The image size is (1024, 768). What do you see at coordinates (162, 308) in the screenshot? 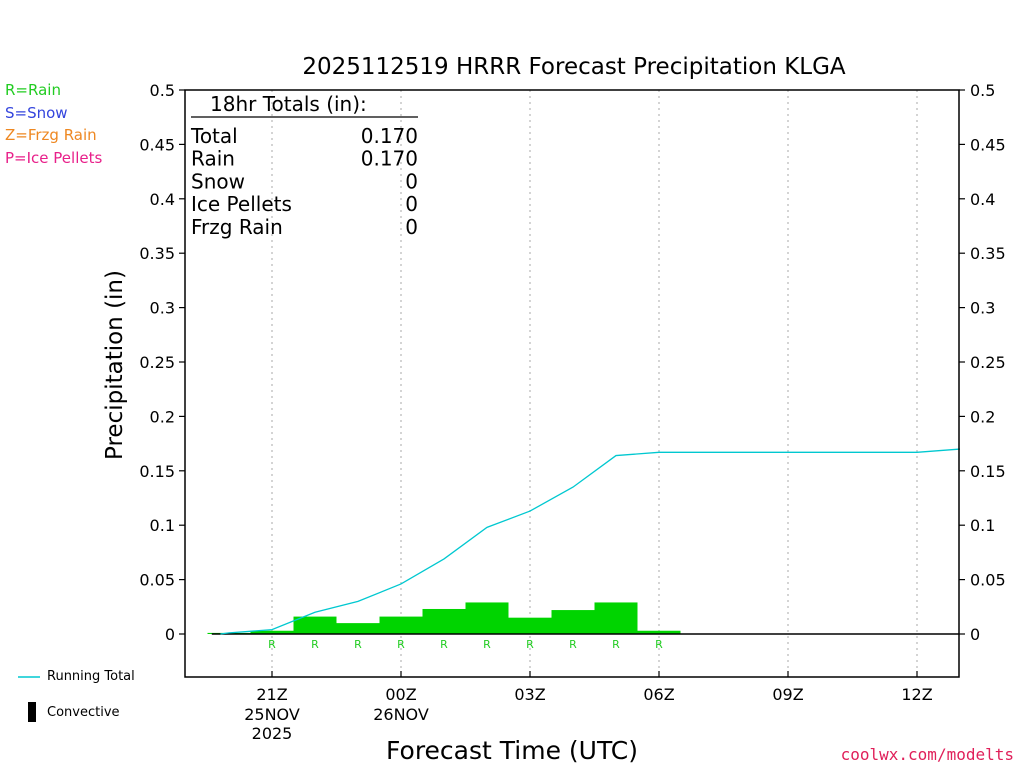
I see `y-tick-label-left: 0.3` at bounding box center [162, 308].